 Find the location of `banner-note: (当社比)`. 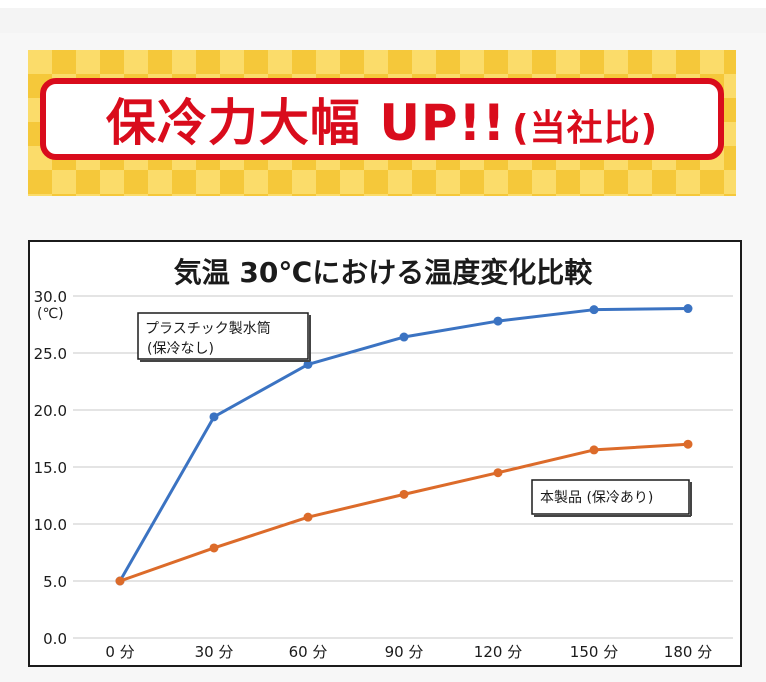

banner-note: (当社比) is located at coordinates (585, 128).